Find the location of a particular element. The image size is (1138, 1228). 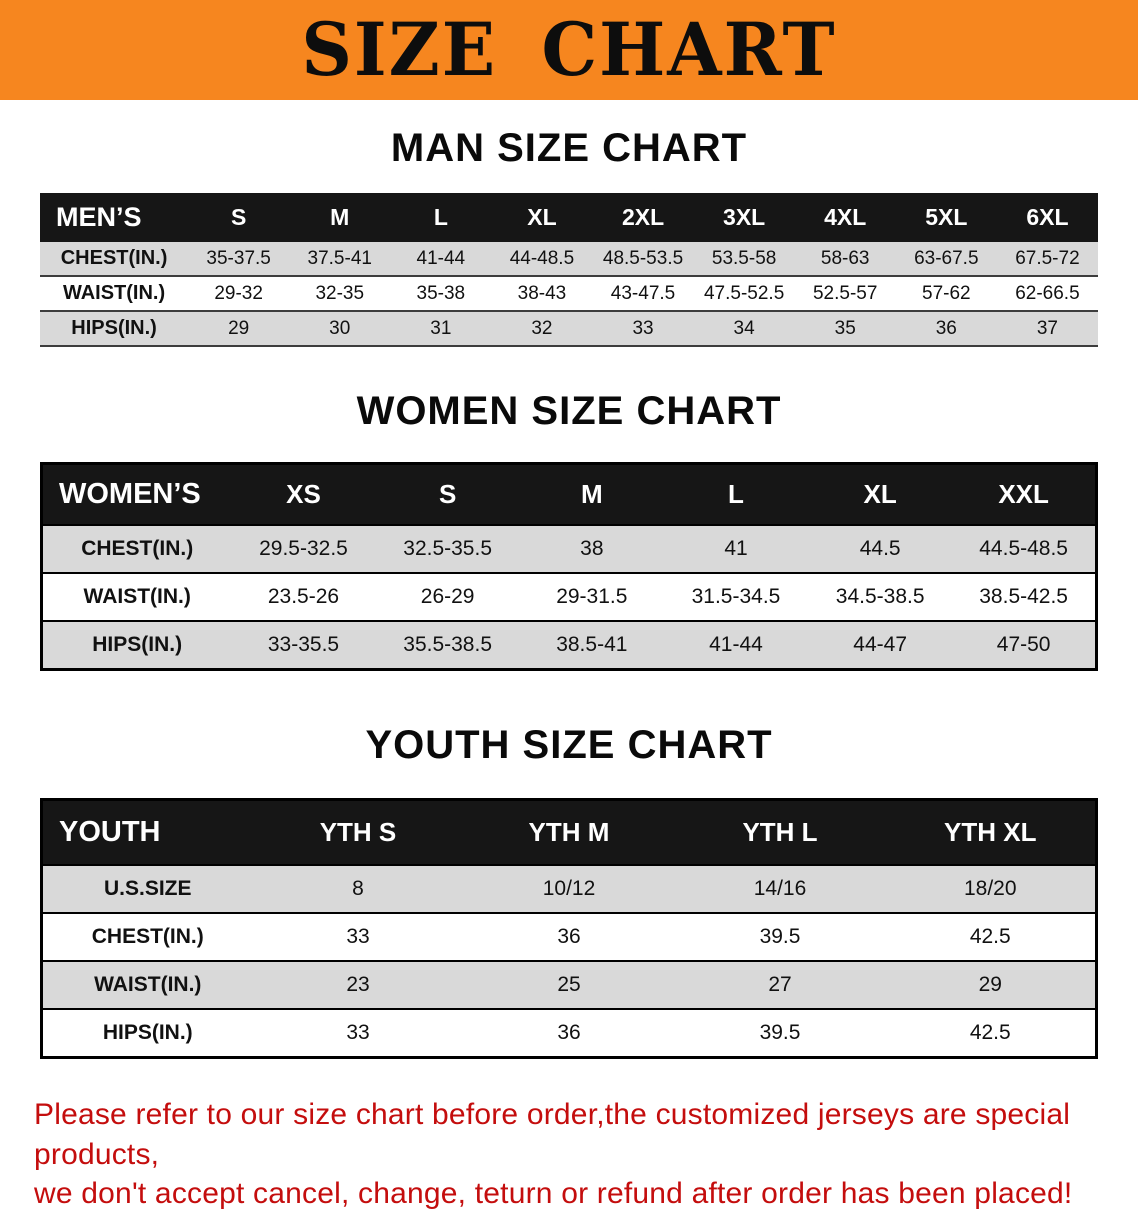

size-value-cell: 33-35.5 is located at coordinates (303, 644).